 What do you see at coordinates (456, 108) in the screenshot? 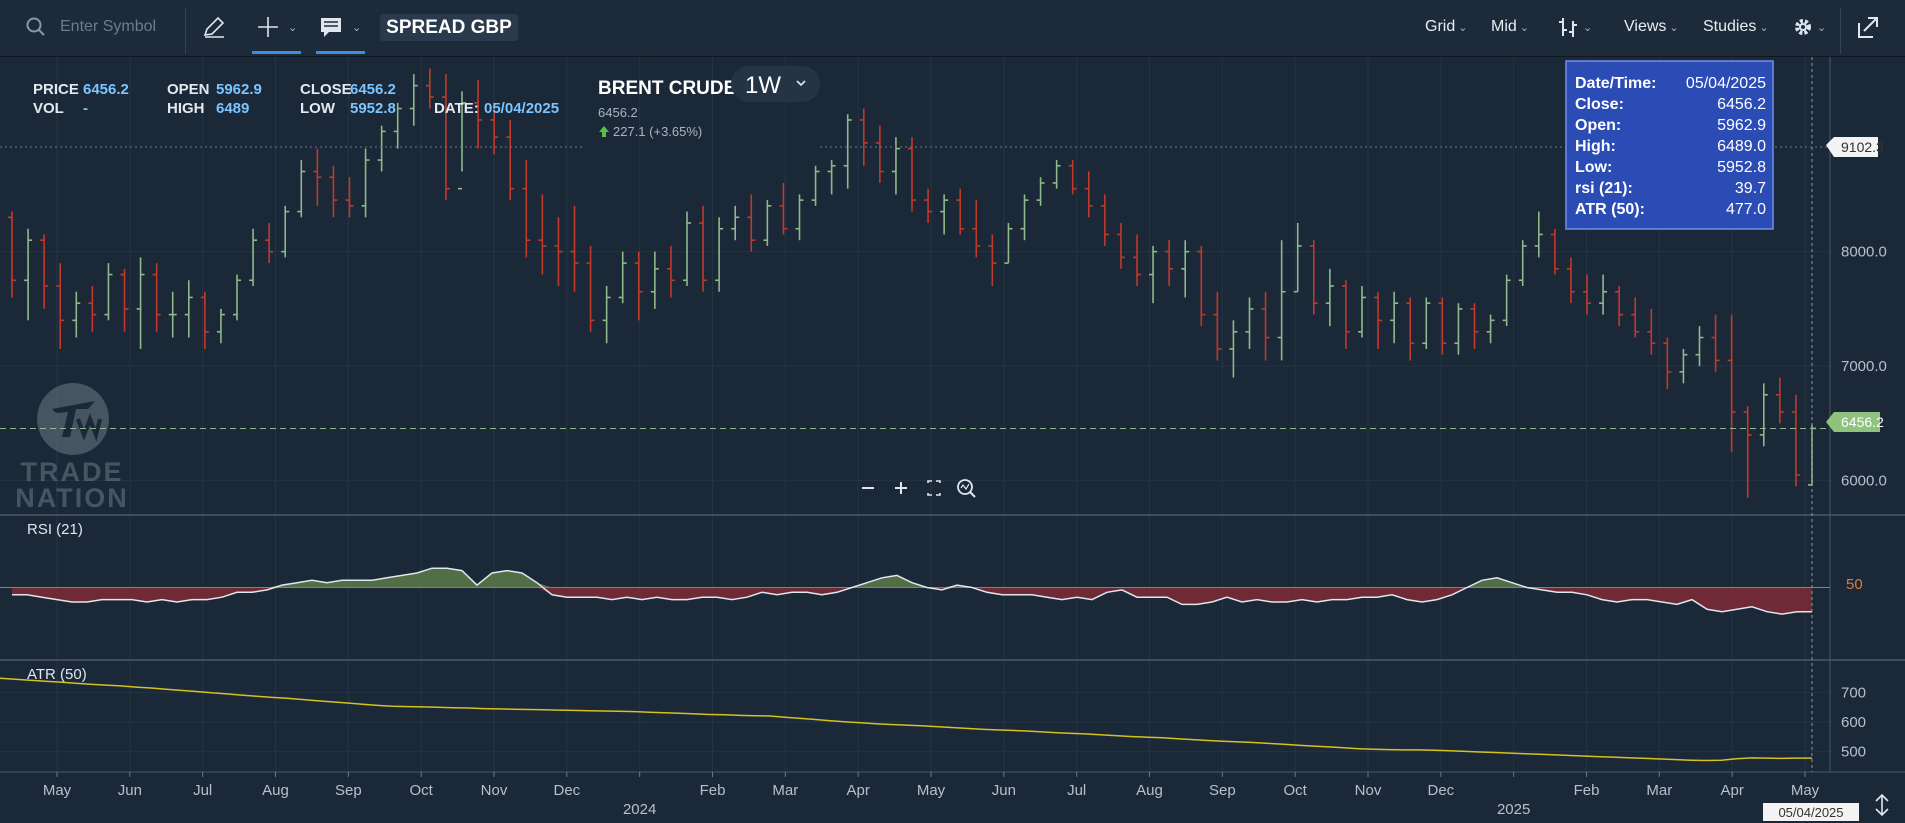
I see `date-label: DATE:` at bounding box center [456, 108].